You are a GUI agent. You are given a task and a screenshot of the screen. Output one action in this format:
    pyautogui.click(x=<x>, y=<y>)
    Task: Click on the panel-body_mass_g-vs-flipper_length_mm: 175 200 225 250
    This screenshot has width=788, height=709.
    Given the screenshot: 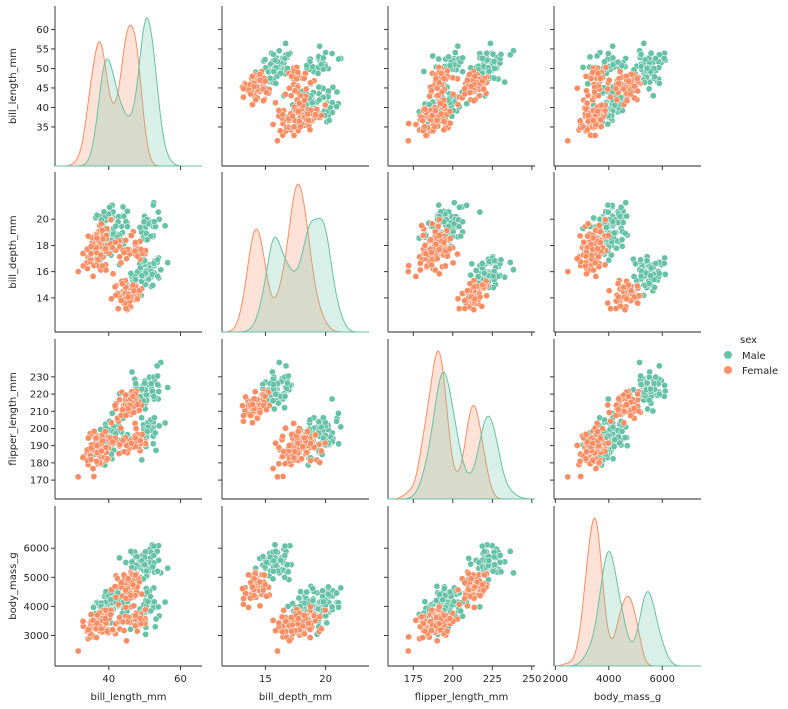 What is the action you would take?
    pyautogui.click(x=462, y=595)
    